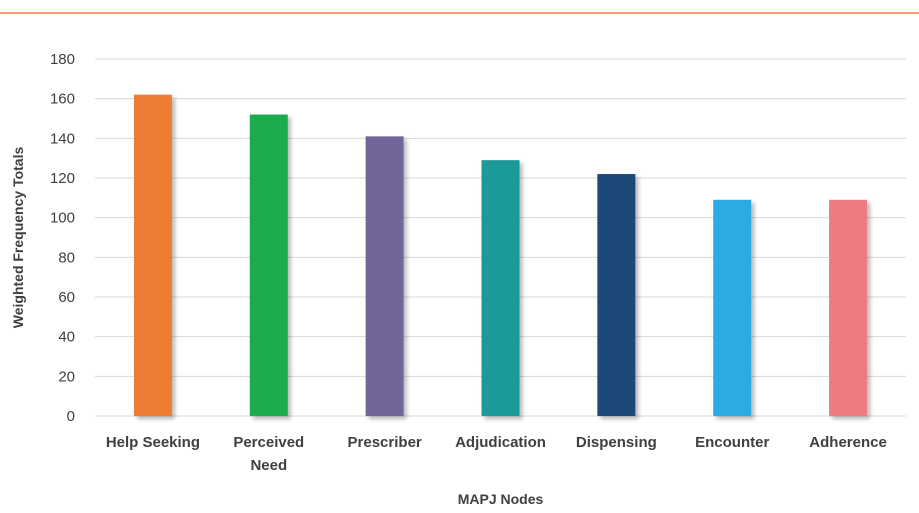 This screenshot has width=919, height=513. I want to click on y-tick-label: 120, so click(62, 178).